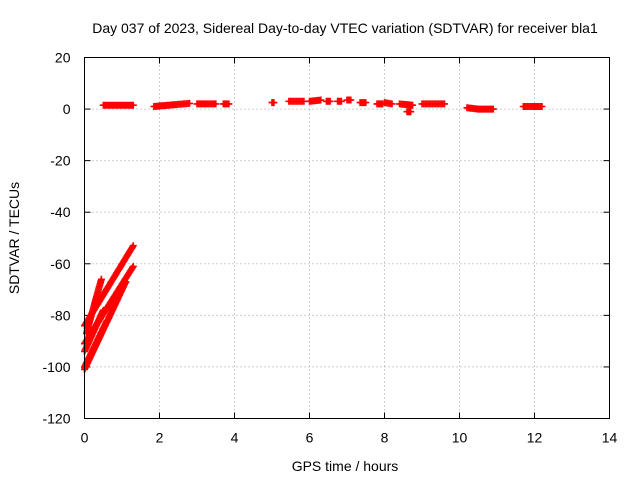 Image resolution: width=640 pixels, height=480 pixels. I want to click on y-tick-labels: -120 -100 -80 -60 -40 -20 0 20, so click(56, 238).